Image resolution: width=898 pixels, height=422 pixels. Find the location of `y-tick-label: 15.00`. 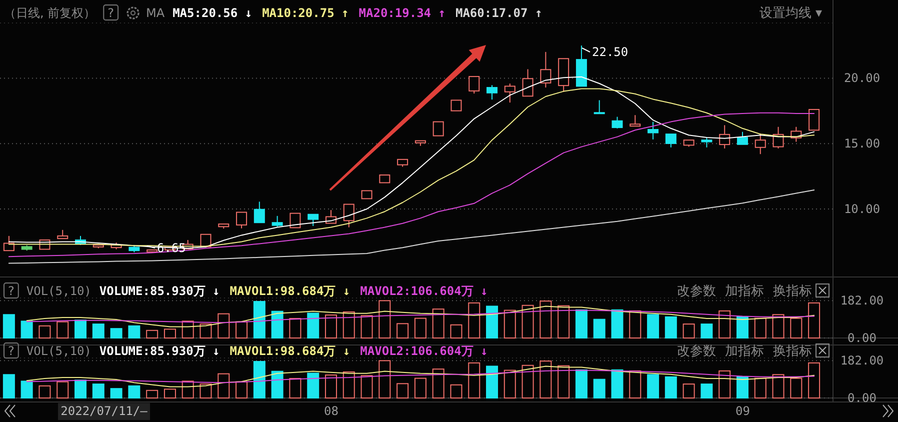

y-tick-label: 15.00 is located at coordinates (862, 143).